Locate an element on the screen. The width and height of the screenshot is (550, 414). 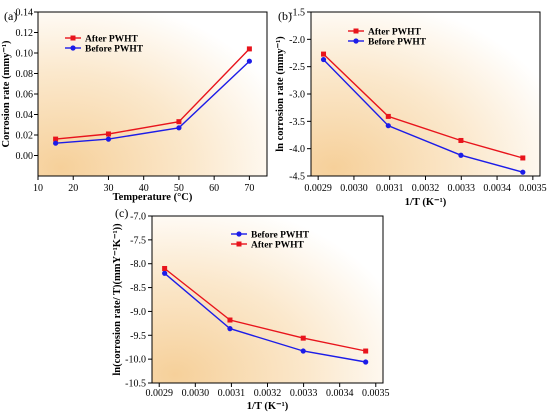
y-tick-label: -2.0 is located at coordinates (297, 40).